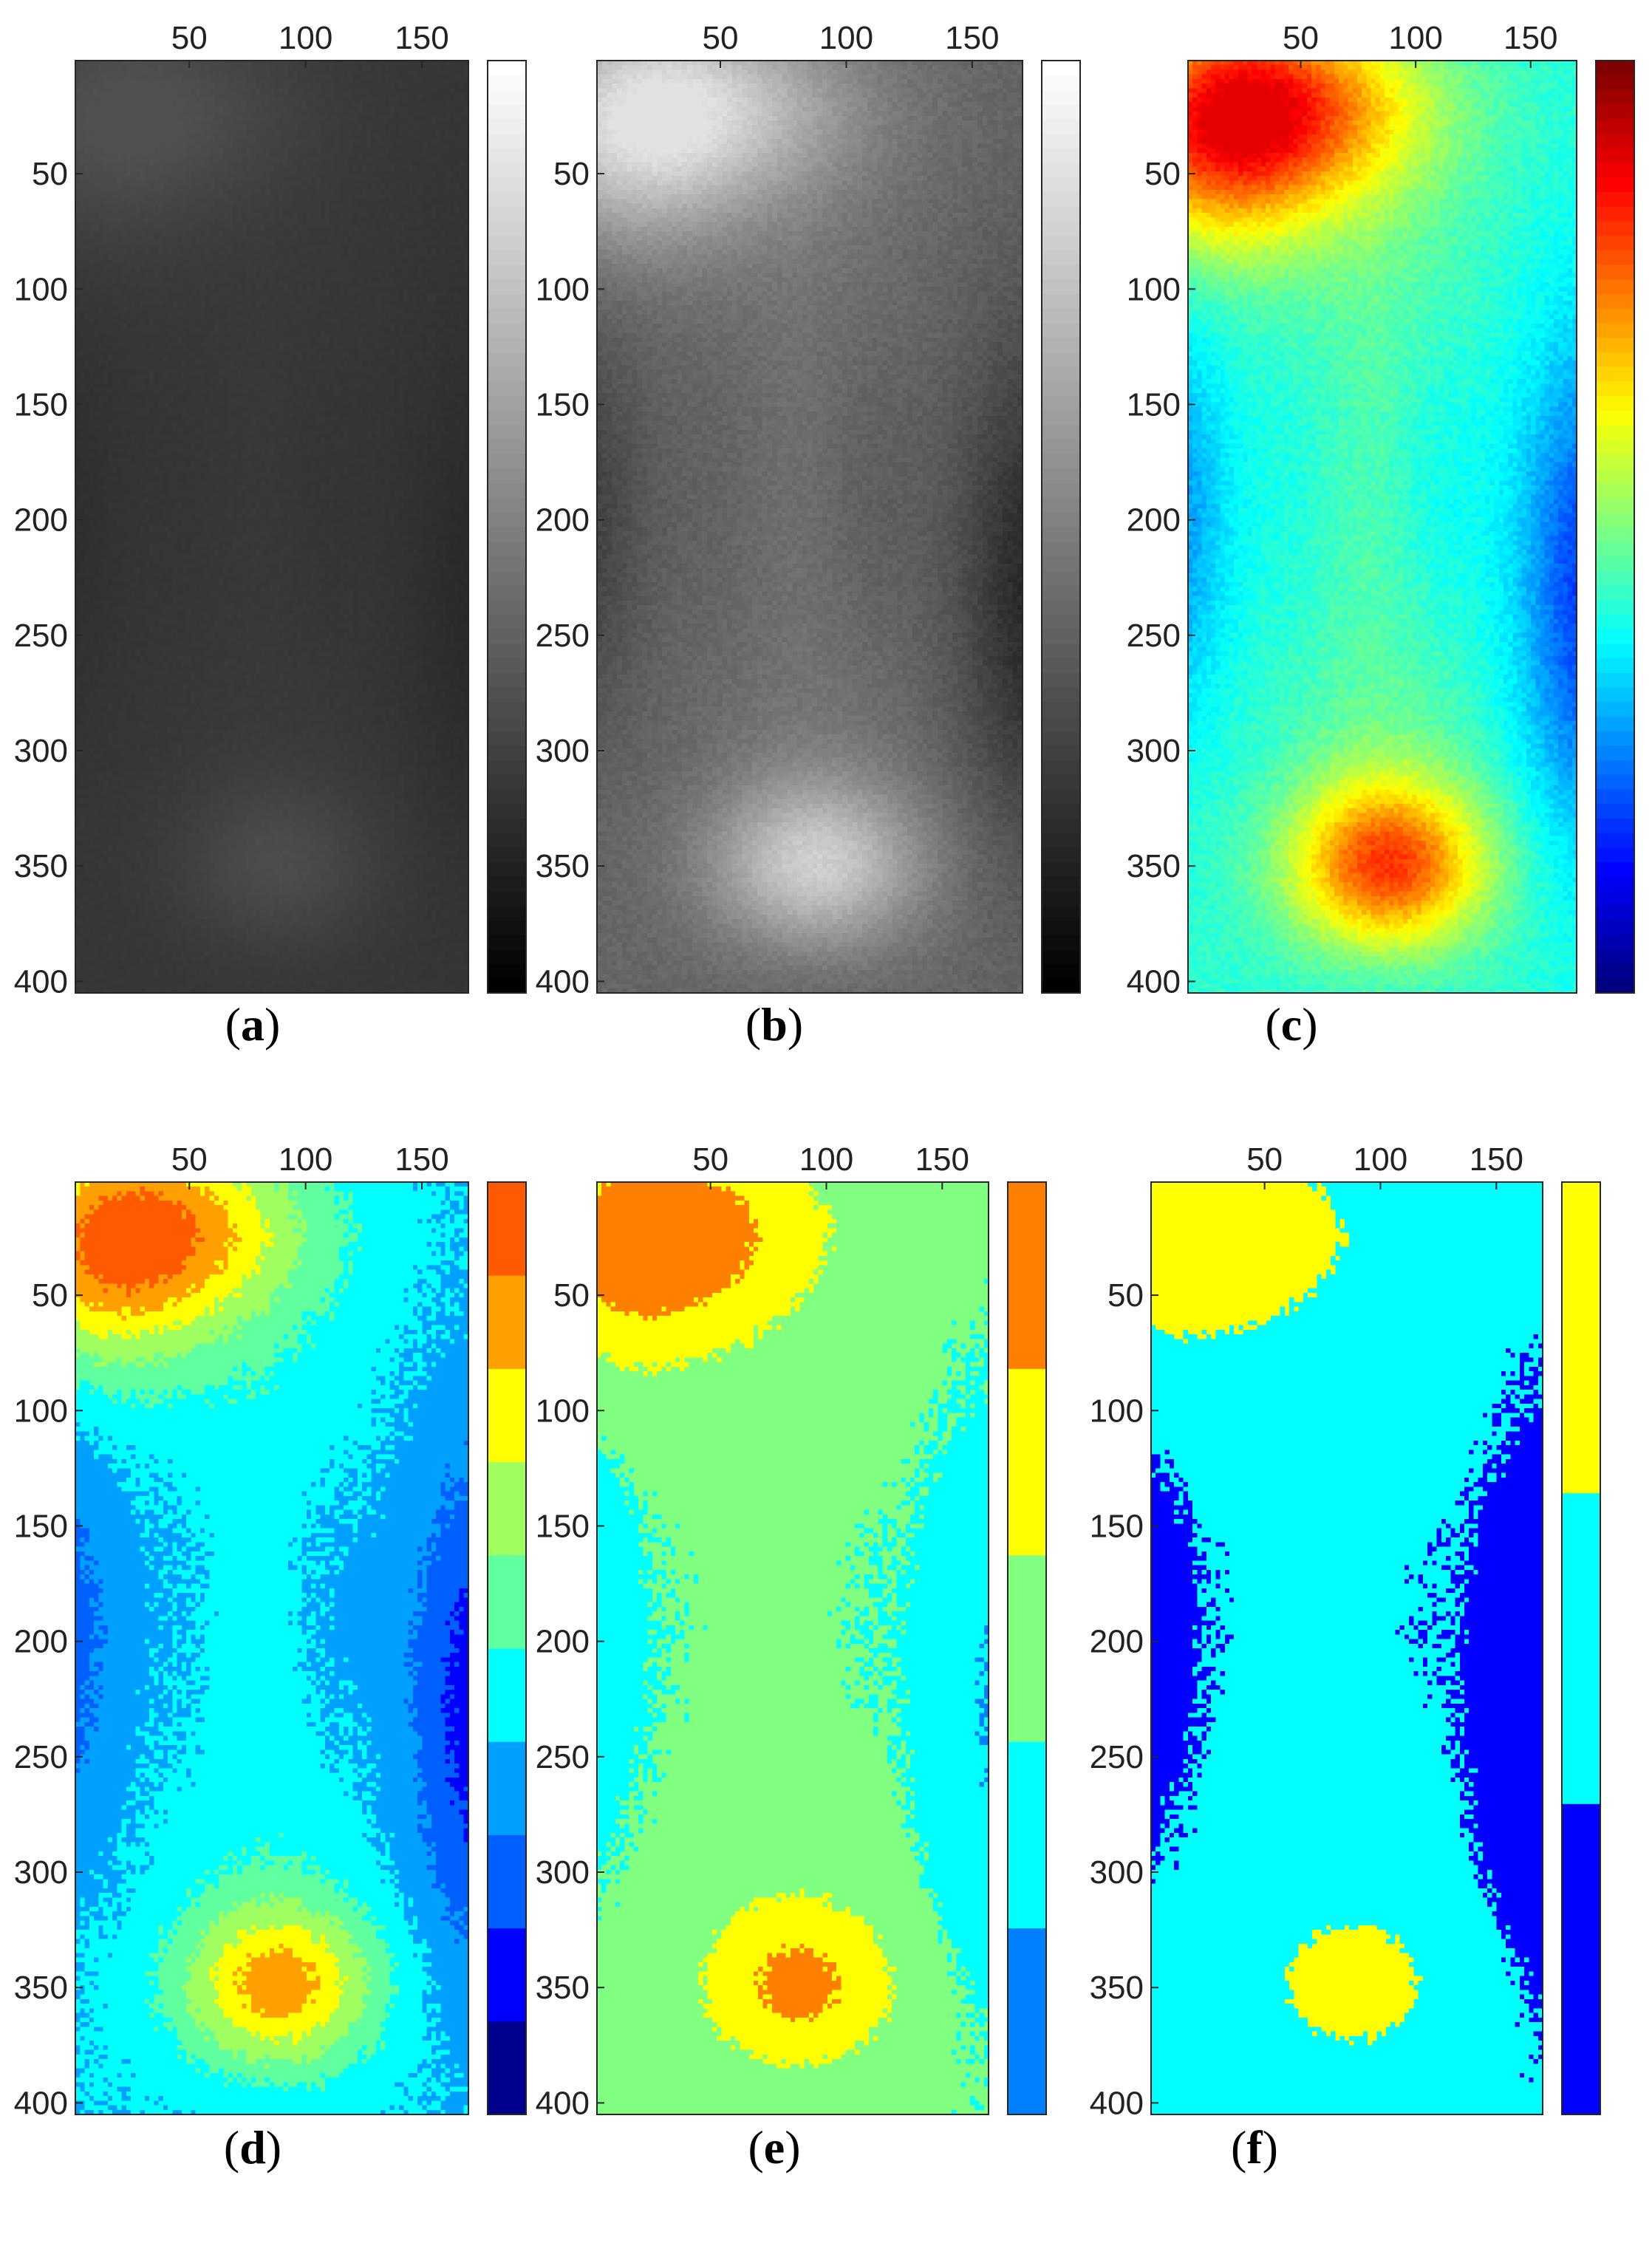  I want to click on heatmap-b, so click(810, 527).